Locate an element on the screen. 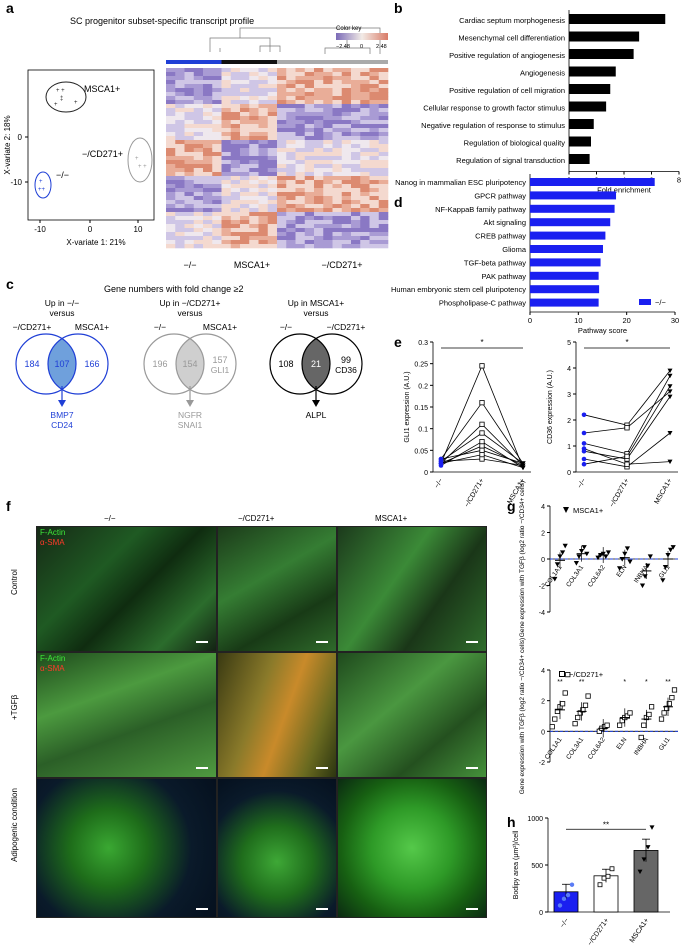  venn-count-right: 157 is located at coordinates (219, 360).